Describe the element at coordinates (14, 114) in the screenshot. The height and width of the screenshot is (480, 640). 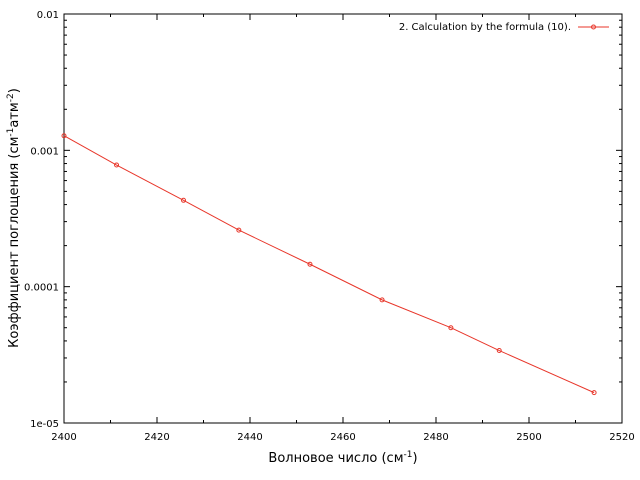
I see `y-axis-title-part-2: атм` at that location.